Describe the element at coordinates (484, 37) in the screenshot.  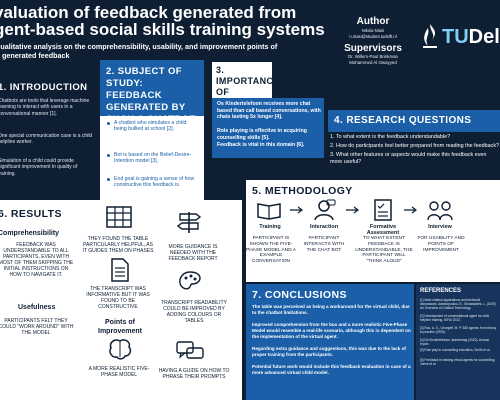
I see `logo-delft: Delf` at that location.